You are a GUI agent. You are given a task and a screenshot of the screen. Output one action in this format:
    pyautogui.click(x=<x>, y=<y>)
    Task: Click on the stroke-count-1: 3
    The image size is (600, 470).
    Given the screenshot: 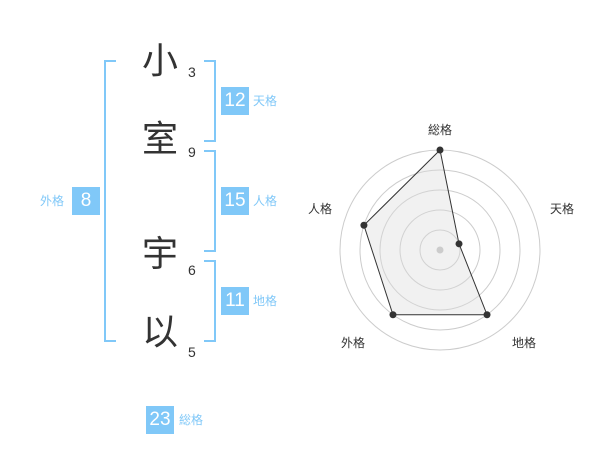 What is the action you would take?
    pyautogui.click(x=192, y=72)
    